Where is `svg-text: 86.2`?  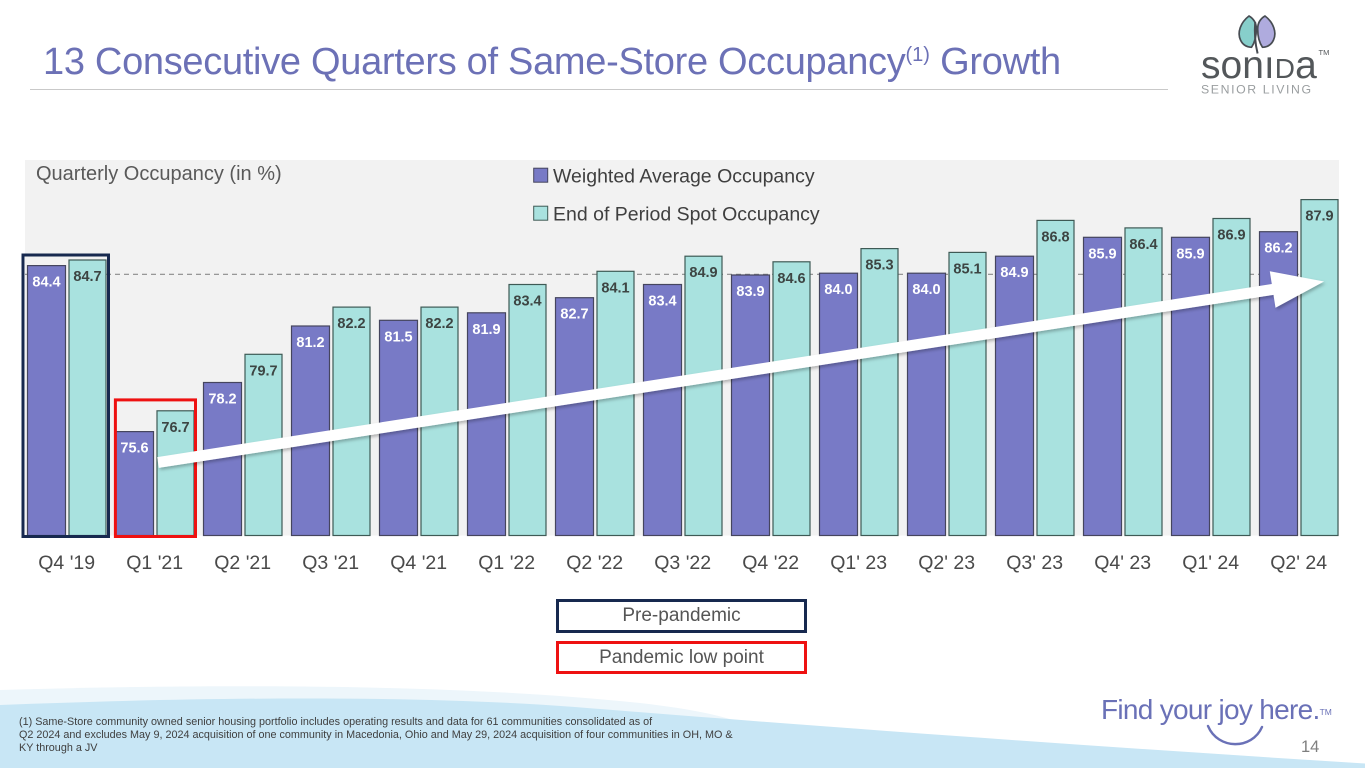
svg-text: 86.2 is located at coordinates (1278, 249).